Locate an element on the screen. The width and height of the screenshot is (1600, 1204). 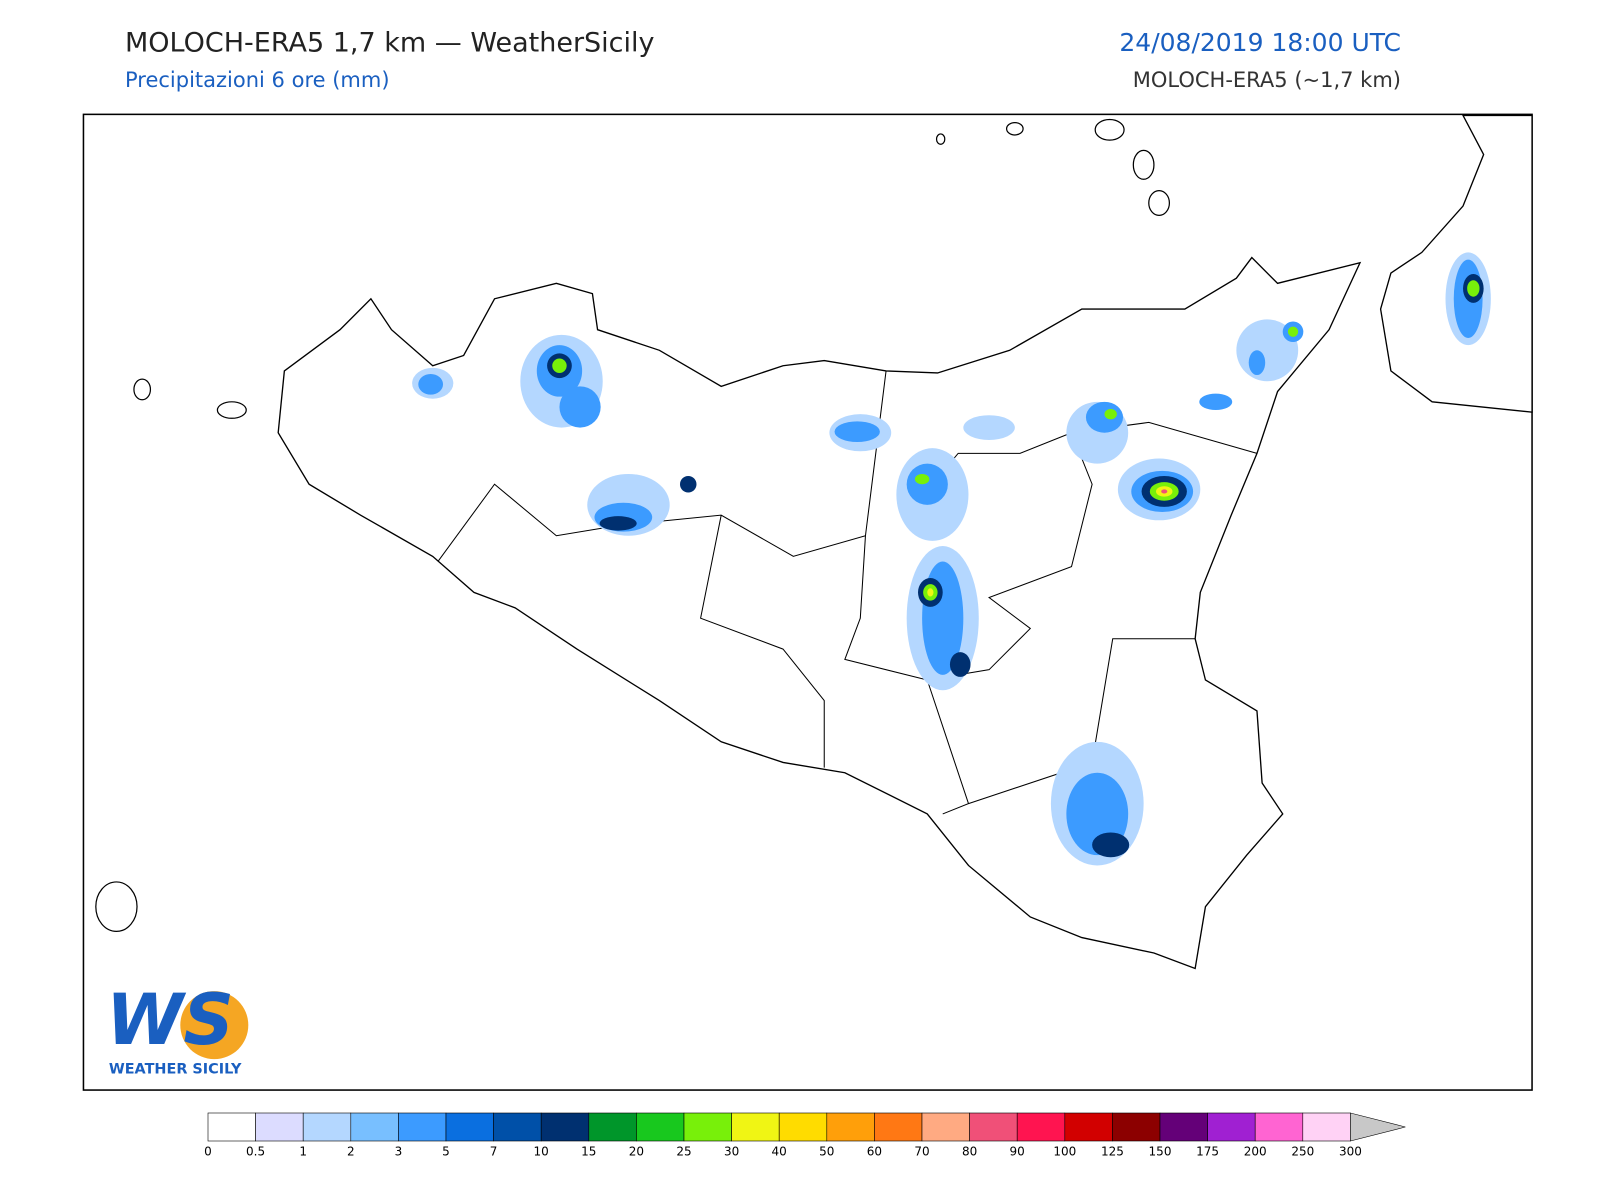
legend-label: 175 is located at coordinates (1207, 1152).